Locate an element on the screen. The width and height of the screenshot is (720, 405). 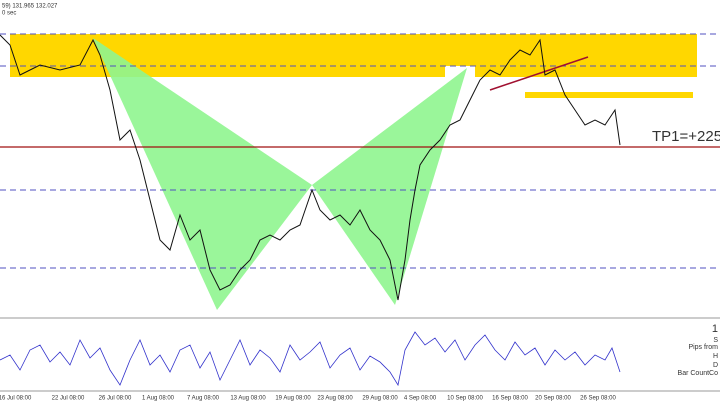
x-axis-label: 22 Jul 08:00 is located at coordinates (68, 399).